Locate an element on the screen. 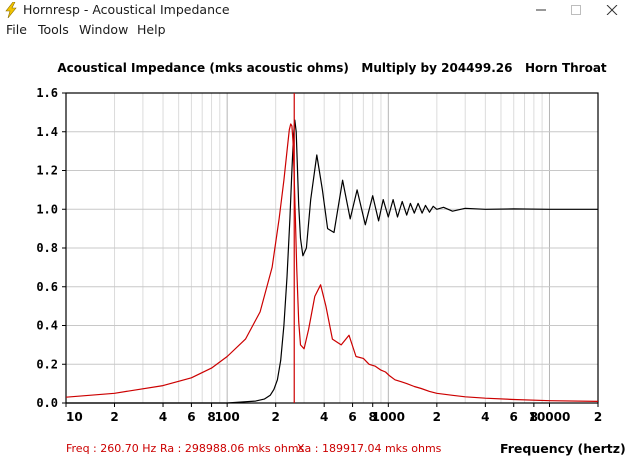 Image resolution: width=633 pixels, height=476 pixels. minimize-button is located at coordinates (541, 10).